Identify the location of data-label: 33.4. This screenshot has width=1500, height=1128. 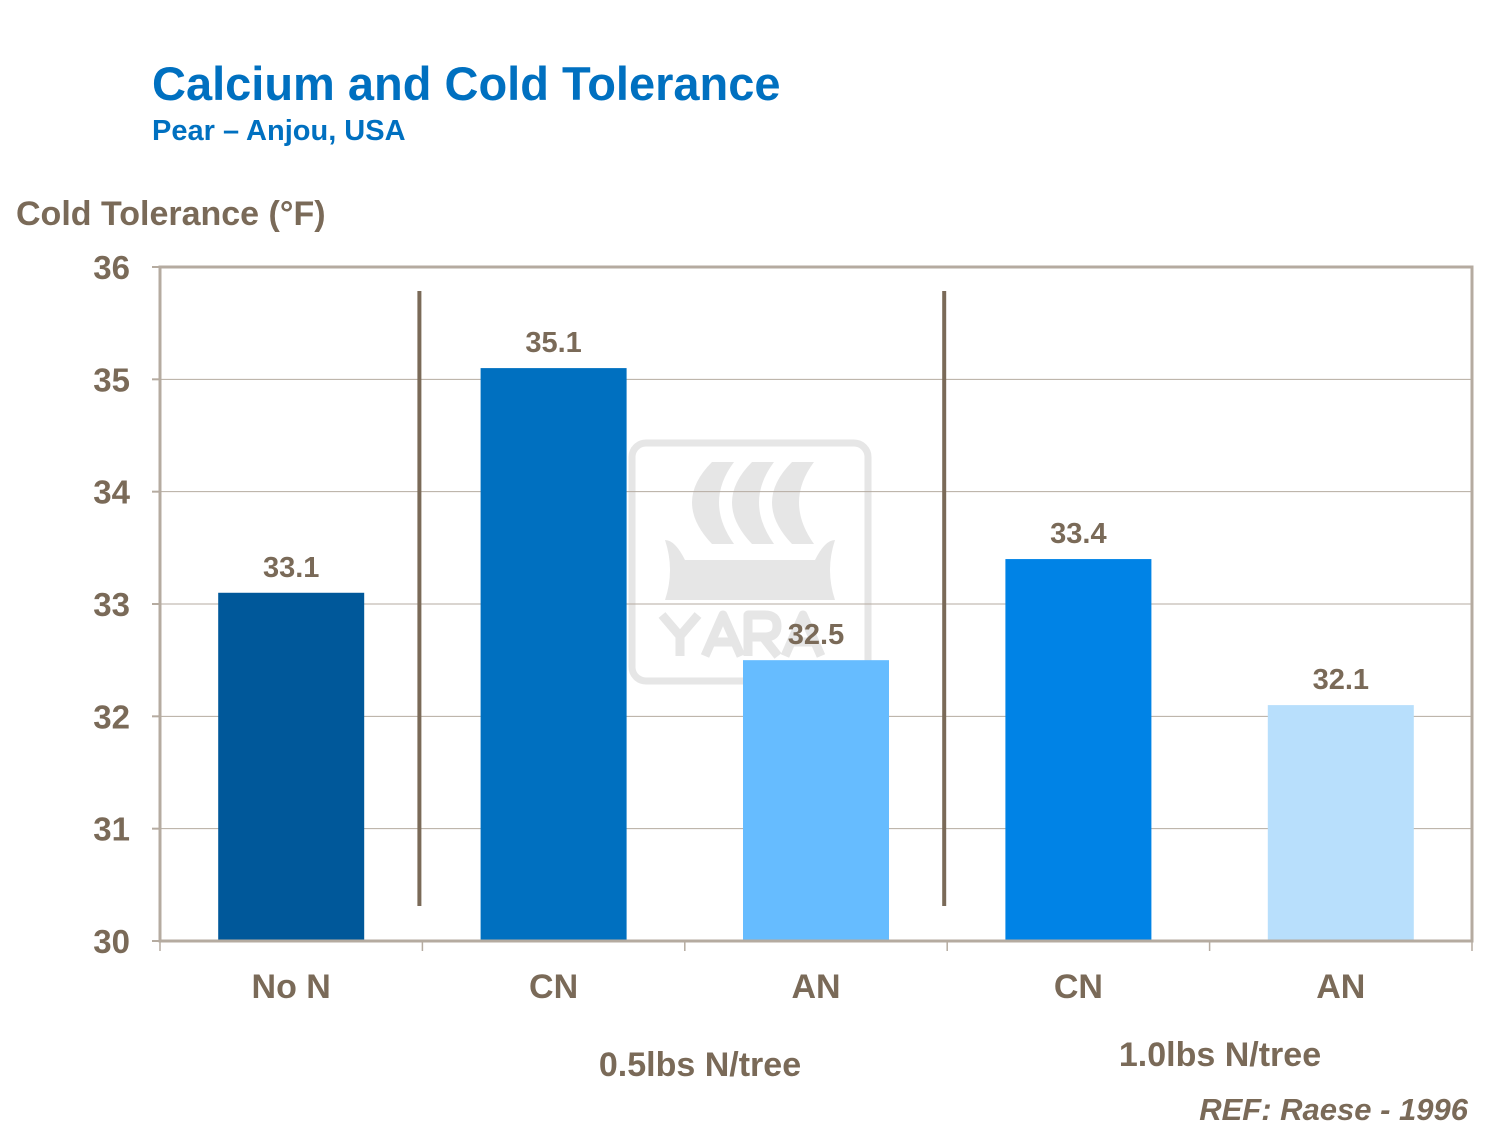
(1078, 534).